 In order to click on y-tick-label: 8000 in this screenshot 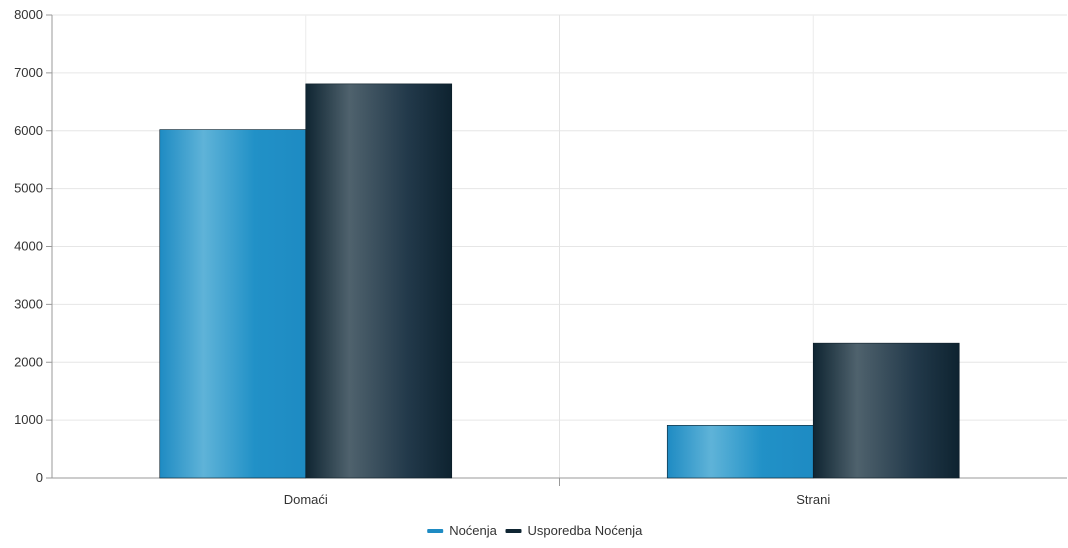, I will do `click(28, 14)`.